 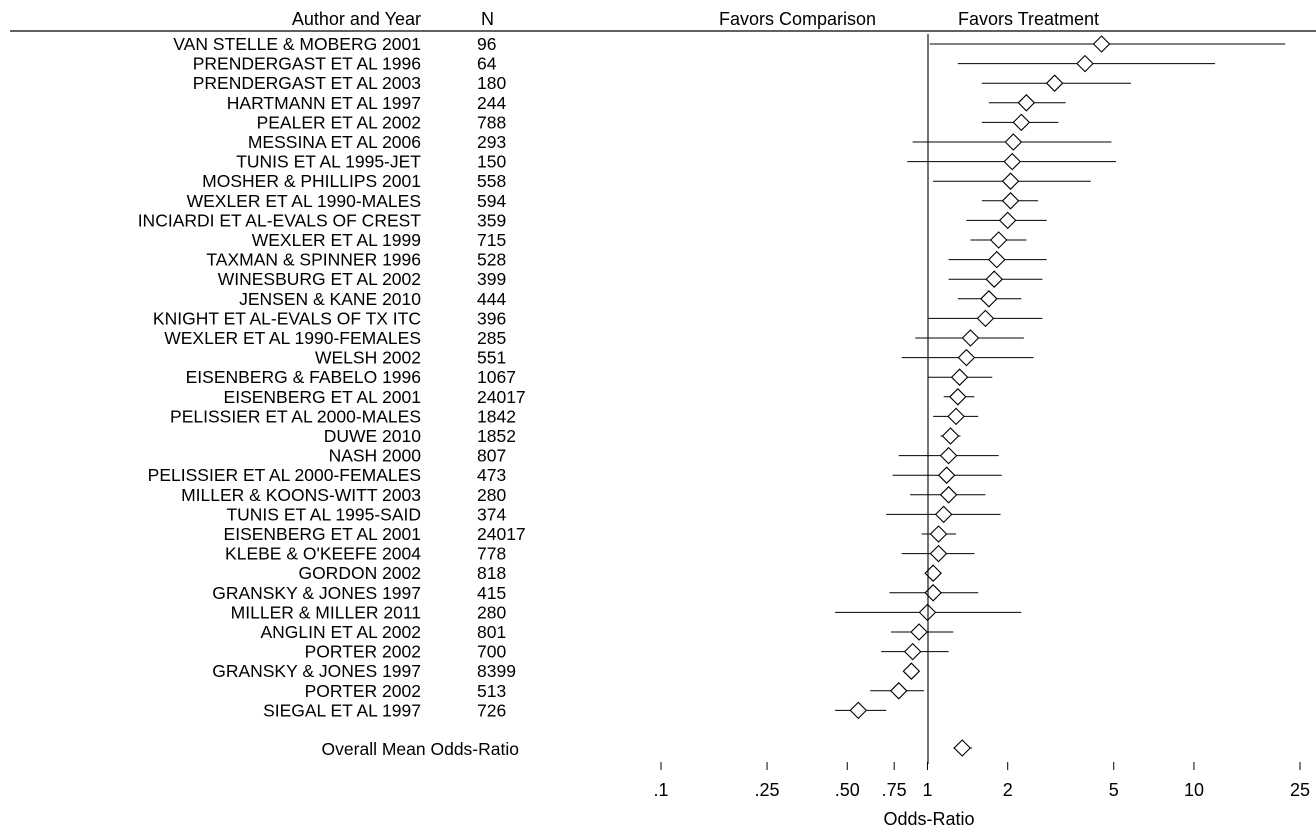 I want to click on x-tick-label: 10, so click(x=1194, y=790).